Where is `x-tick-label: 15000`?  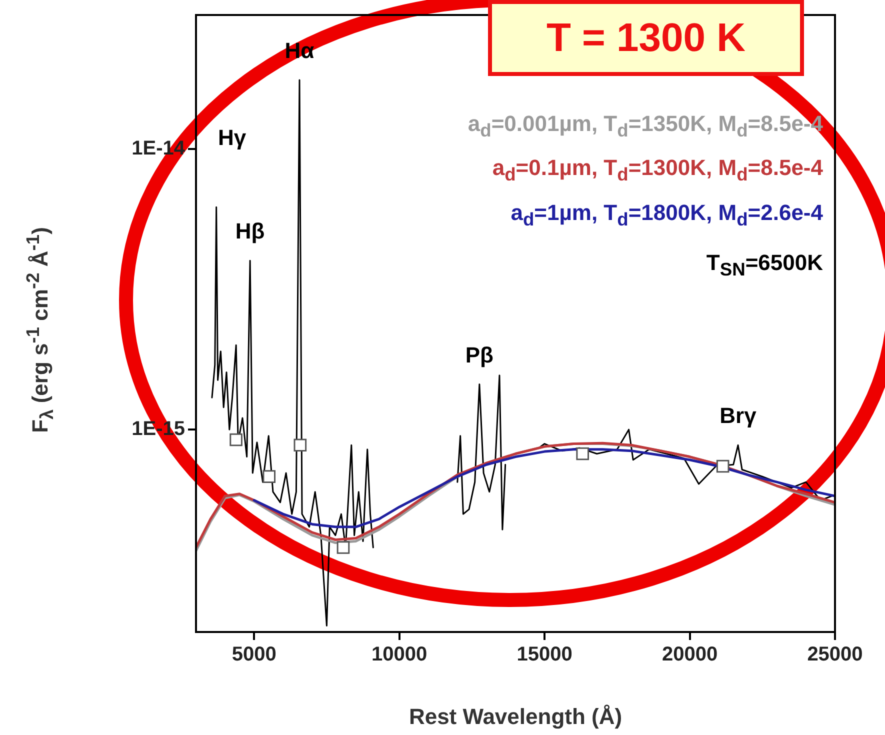
x-tick-label: 15000 is located at coordinates (544, 655).